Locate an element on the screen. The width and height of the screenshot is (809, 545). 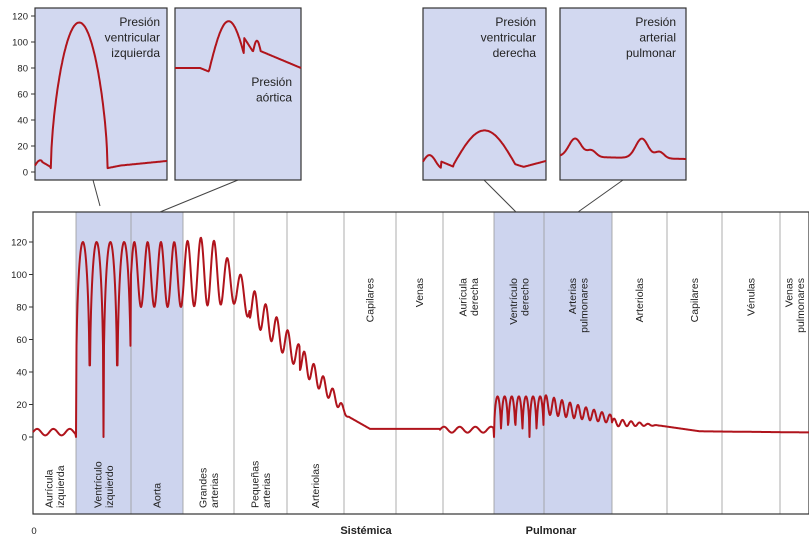
region-label-venulas: Vénulas is located at coordinates (752, 297).